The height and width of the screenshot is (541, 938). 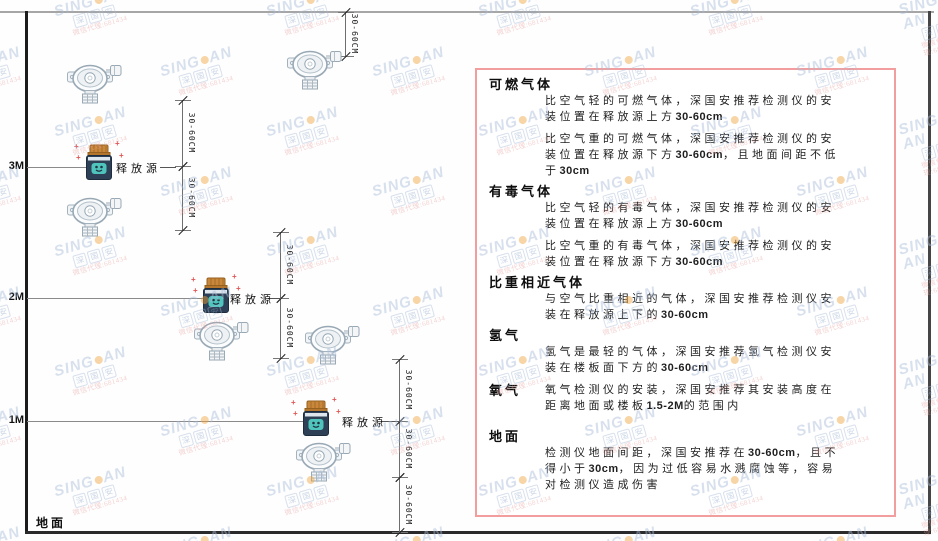 I want to click on height-marker-label: 3M, so click(x=16, y=166).